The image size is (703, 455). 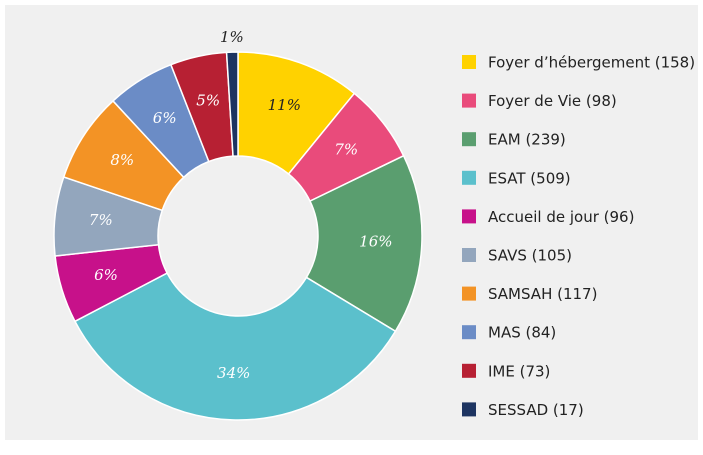 I want to click on value-label: 5%, so click(x=208, y=100).